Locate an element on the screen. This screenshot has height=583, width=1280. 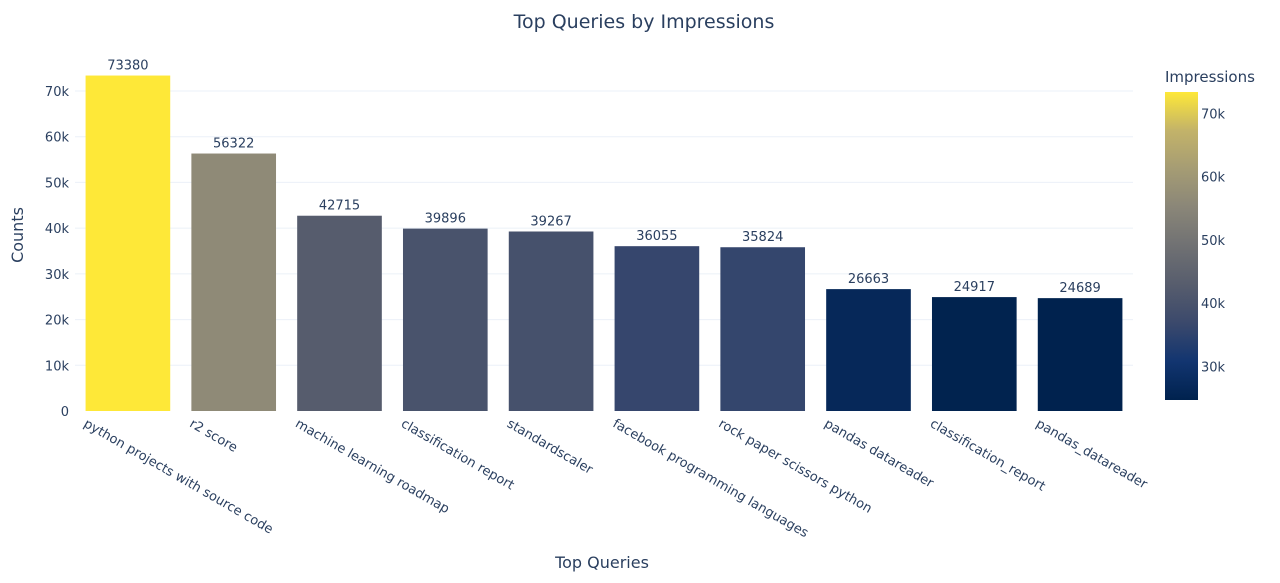
y-axis-title: Counts is located at coordinates (17, 235).